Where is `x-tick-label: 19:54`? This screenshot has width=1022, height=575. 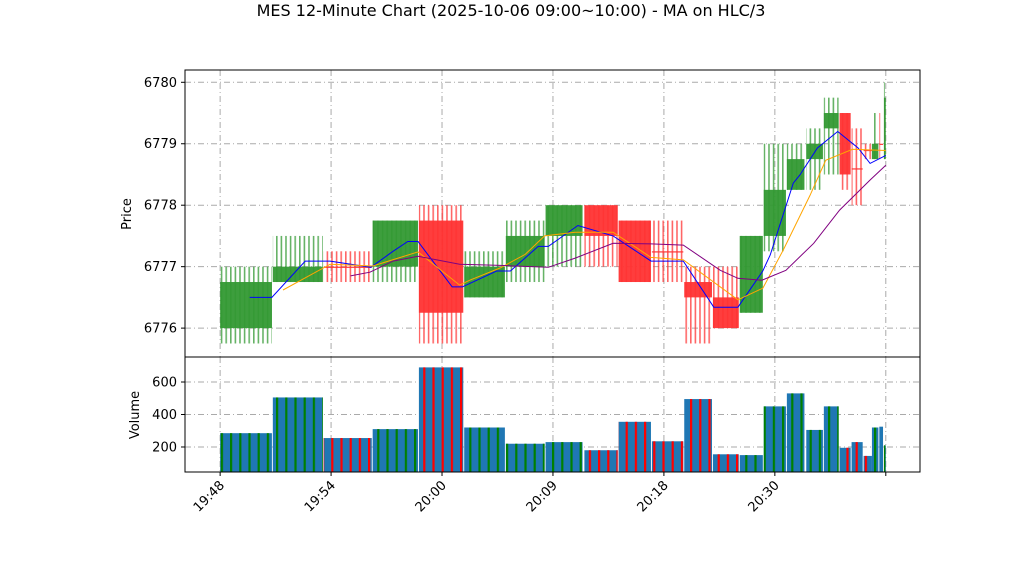
x-tick-label: 19:54 is located at coordinates (320, 496).